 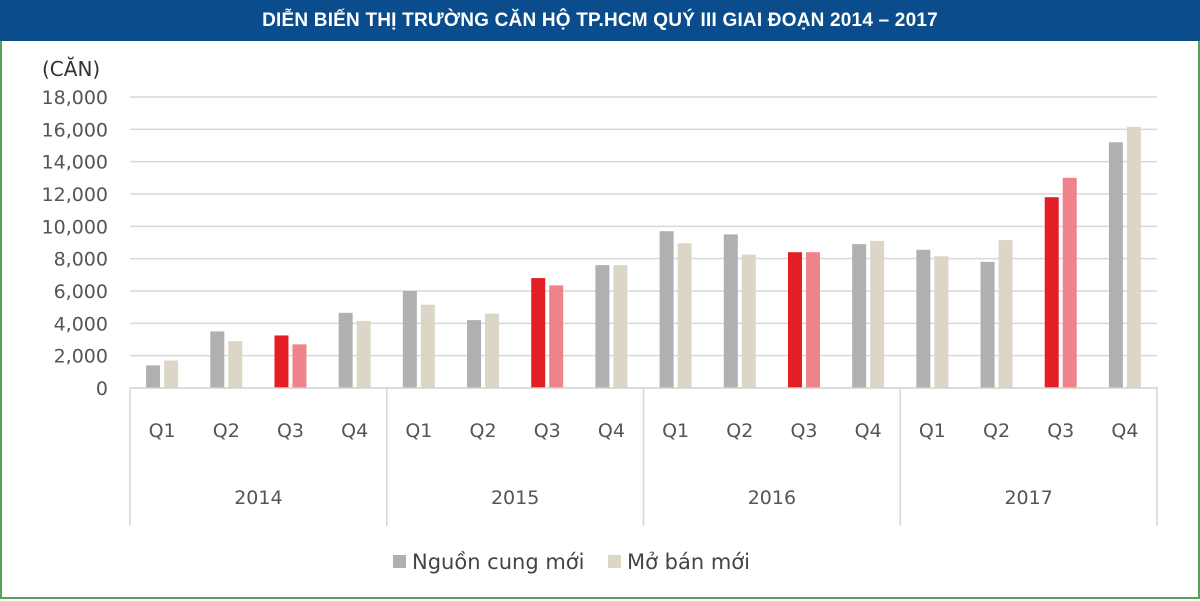 What do you see at coordinates (515, 498) in the screenshot?
I see `x-group-label: 2015` at bounding box center [515, 498].